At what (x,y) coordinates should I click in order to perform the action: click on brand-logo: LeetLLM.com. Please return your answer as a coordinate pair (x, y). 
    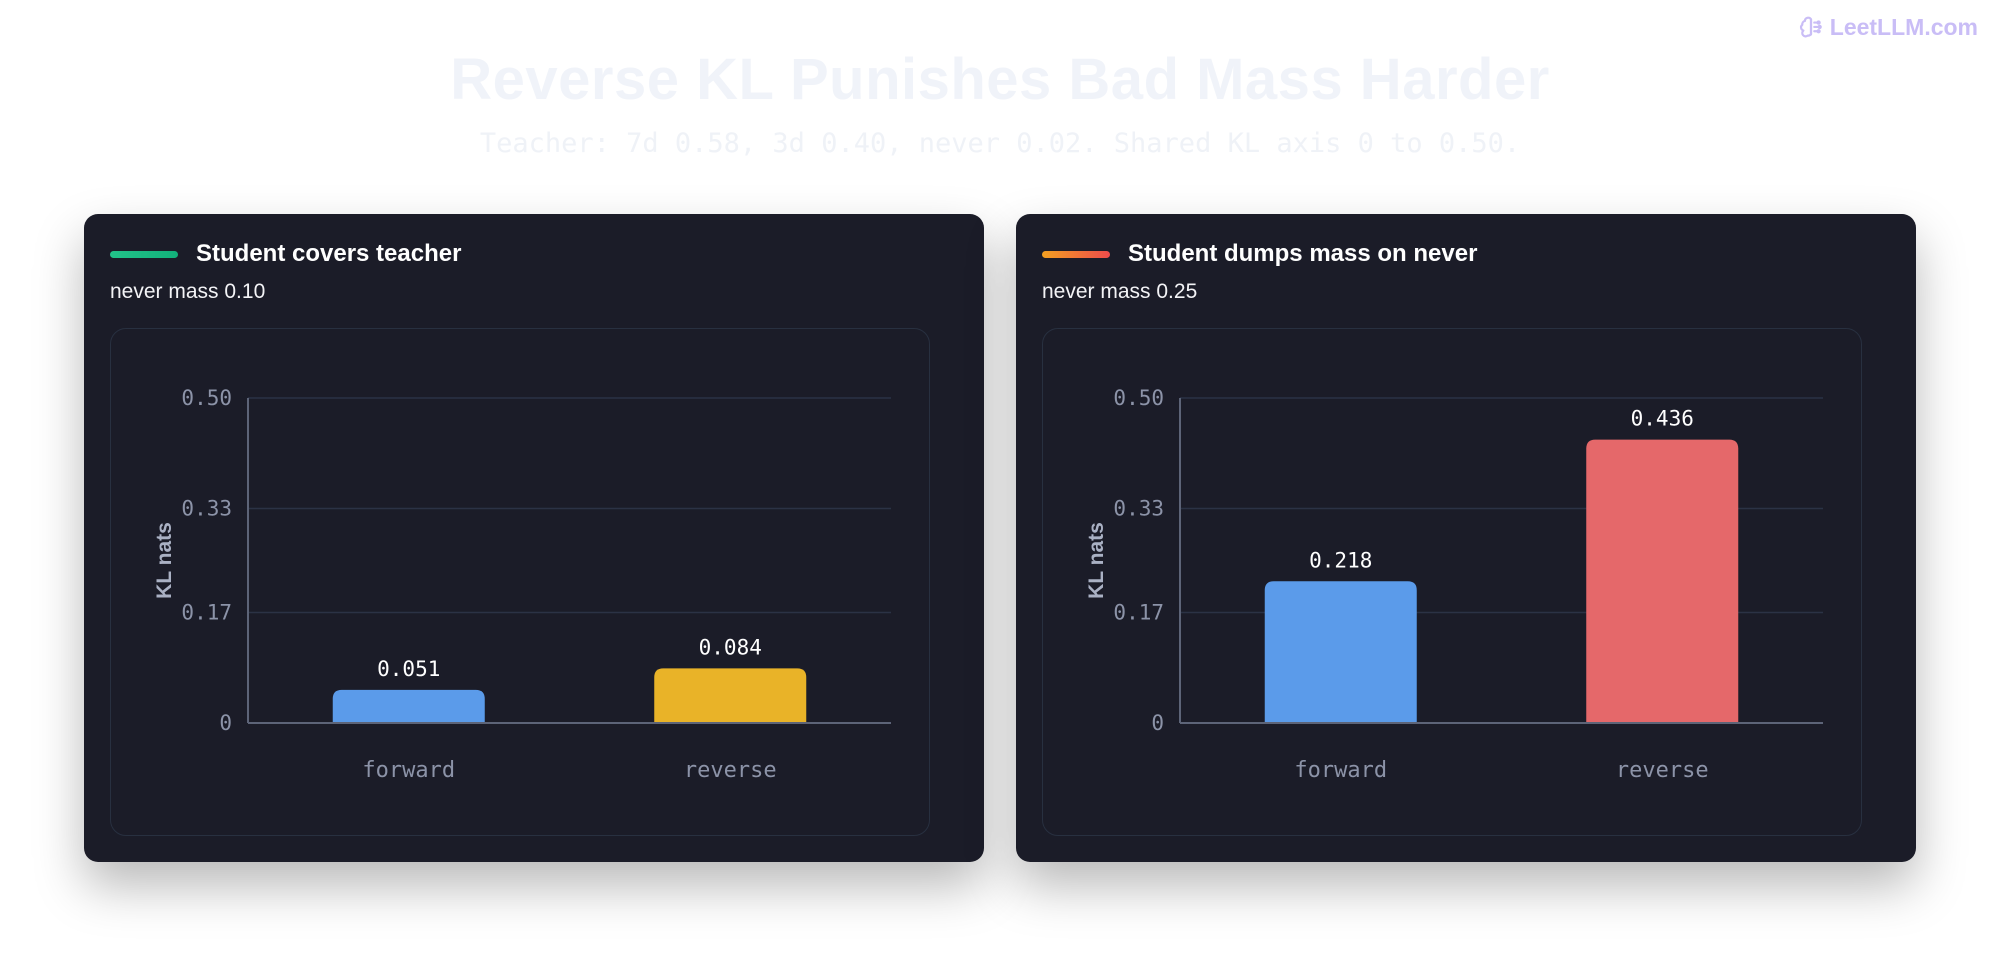
    Looking at the image, I should click on (1888, 27).